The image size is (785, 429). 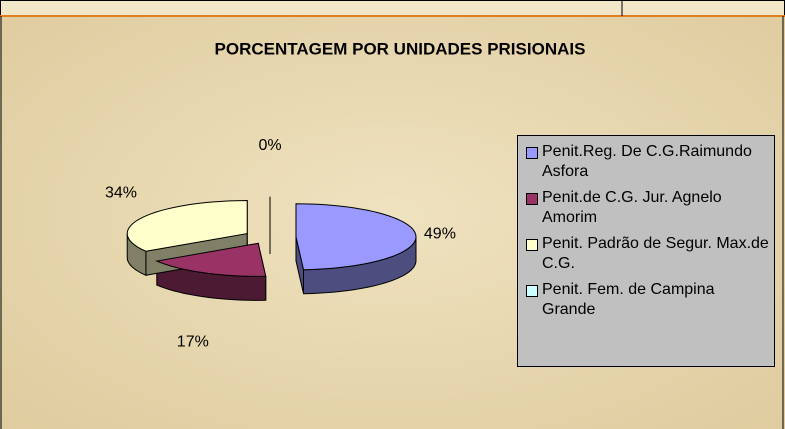 I want to click on data-label: 34%, so click(x=121, y=192).